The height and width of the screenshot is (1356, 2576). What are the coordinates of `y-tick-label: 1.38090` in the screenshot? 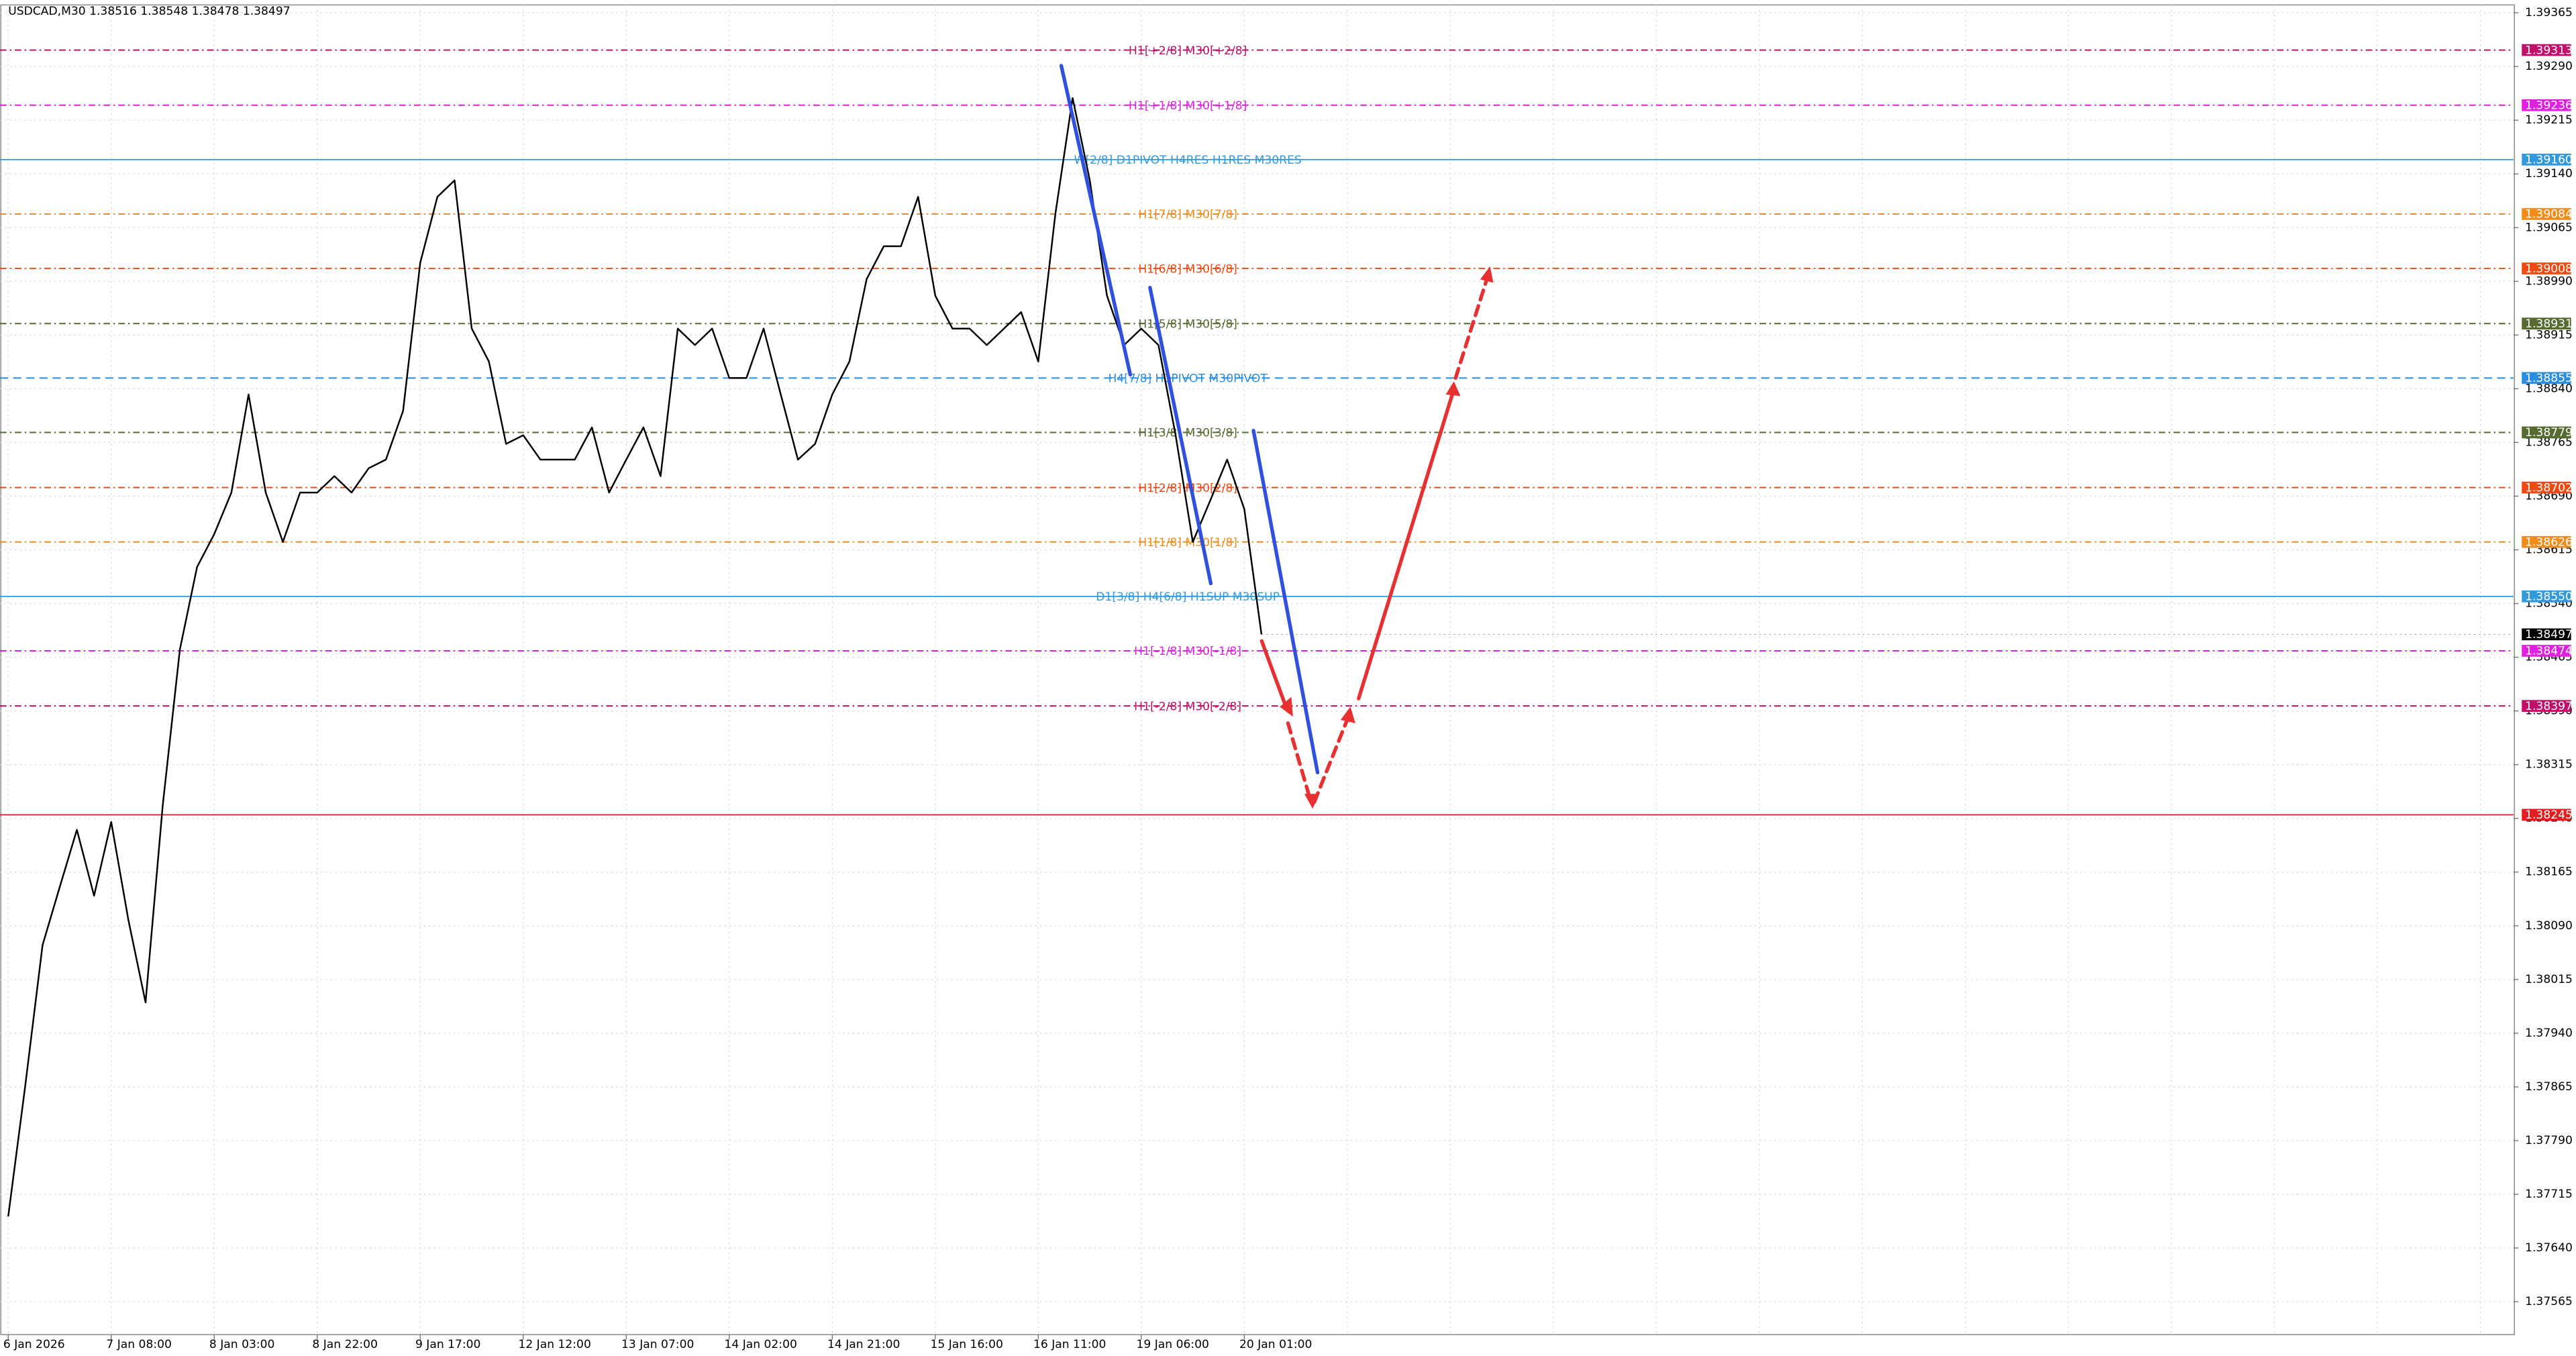 It's located at (2549, 926).